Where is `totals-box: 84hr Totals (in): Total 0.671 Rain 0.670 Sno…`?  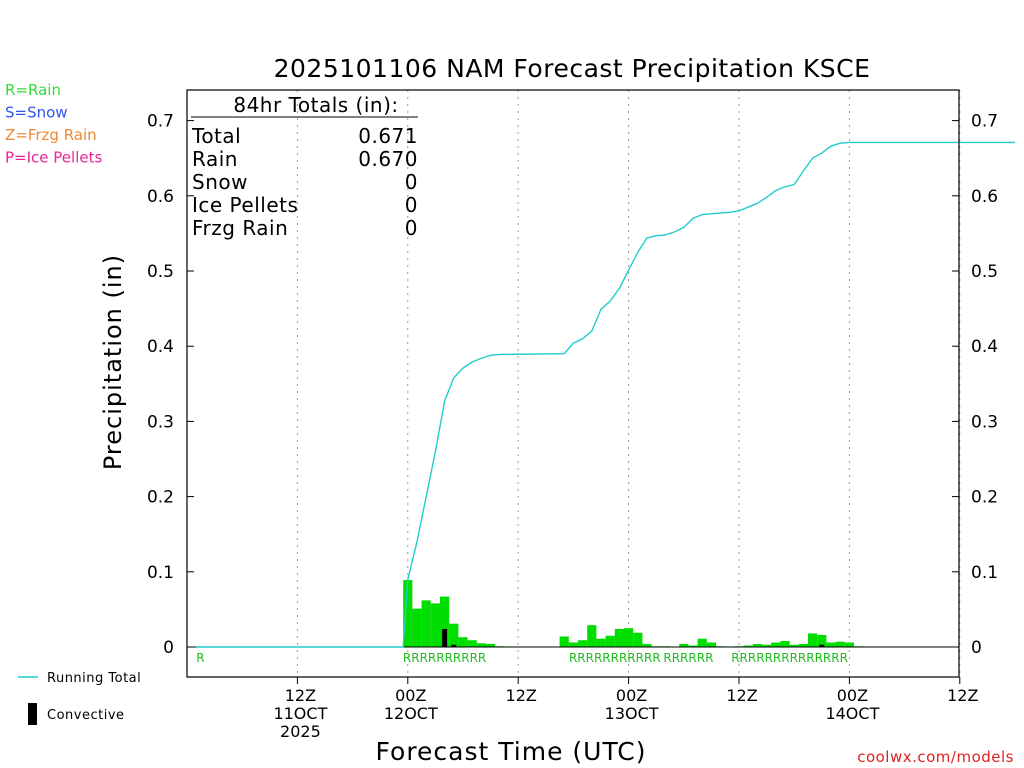
totals-box: 84hr Totals (in): Total 0.671 Rain 0.670 Sno… is located at coordinates (304, 166).